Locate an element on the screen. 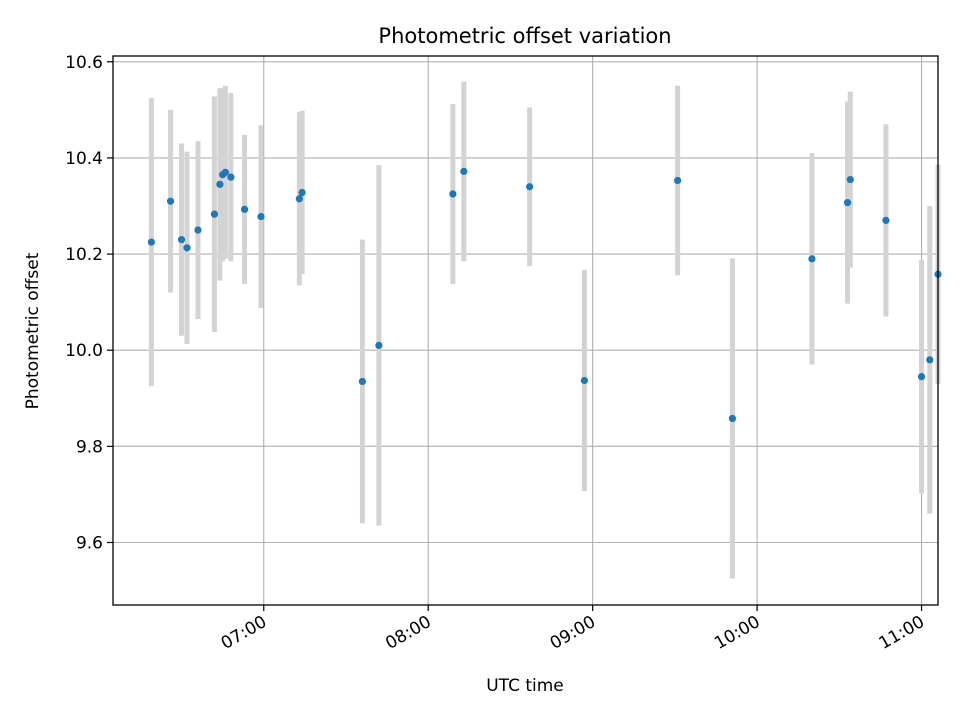 The width and height of the screenshot is (960, 720). y-tick-label: 10.0 is located at coordinates (84, 351).